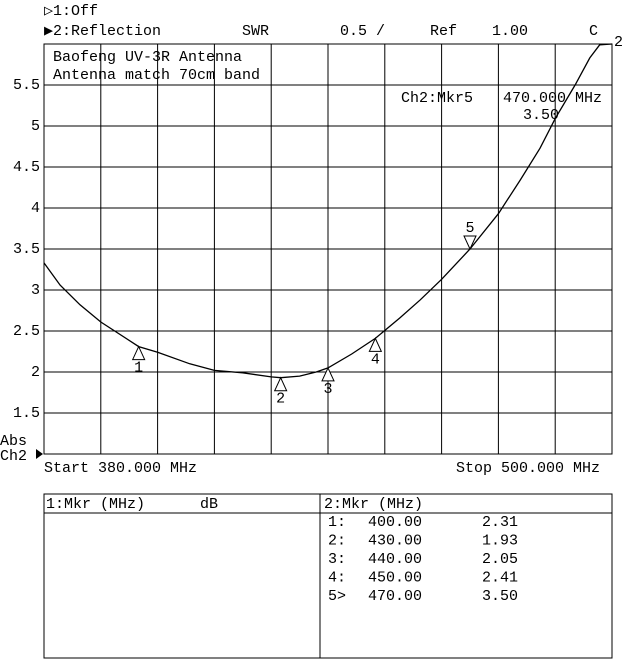 The width and height of the screenshot is (640, 659). What do you see at coordinates (500, 559) in the screenshot?
I see `table-cell: 2.05` at bounding box center [500, 559].